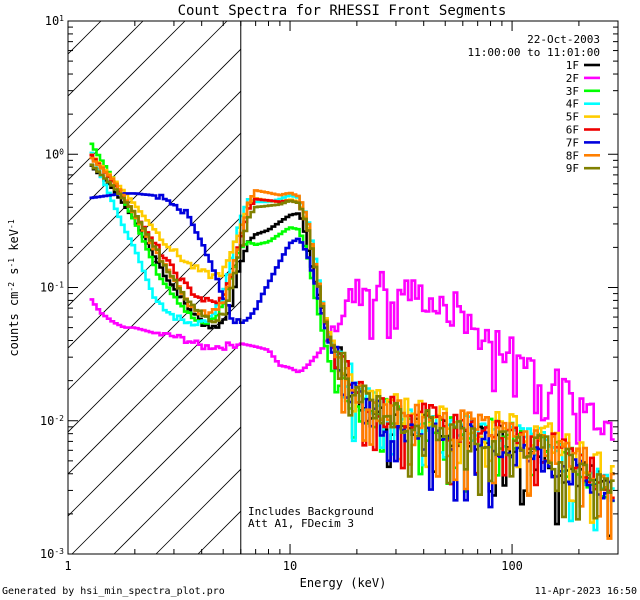 This screenshot has width=640, height=600. I want to click on y-label-base: counts cm, so click(14, 324).